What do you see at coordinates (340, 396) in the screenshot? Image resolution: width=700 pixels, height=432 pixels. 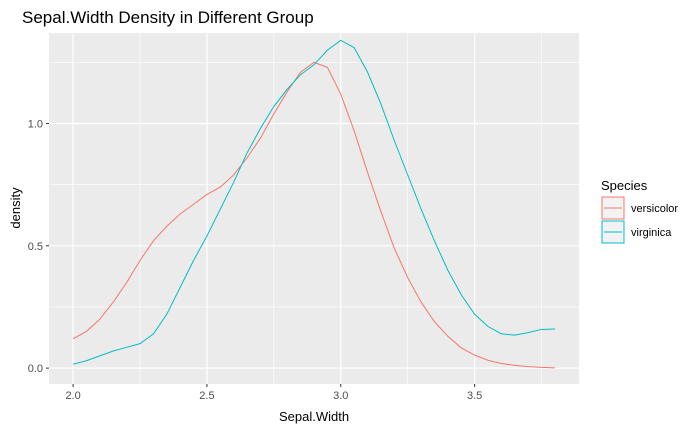 I see `x-tick-label: 3.0` at bounding box center [340, 396].